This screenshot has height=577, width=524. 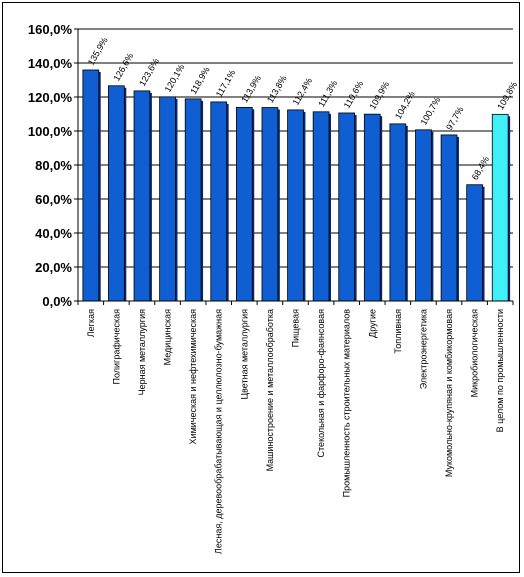 What do you see at coordinates (53, 233) in the screenshot?
I see `y-tick-label: 40,0%` at bounding box center [53, 233].